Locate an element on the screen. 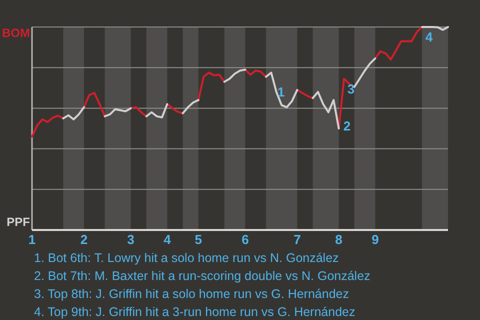 Image resolution: width=480 pixels, height=320 pixels. x-tick-label: 4 is located at coordinates (168, 239).